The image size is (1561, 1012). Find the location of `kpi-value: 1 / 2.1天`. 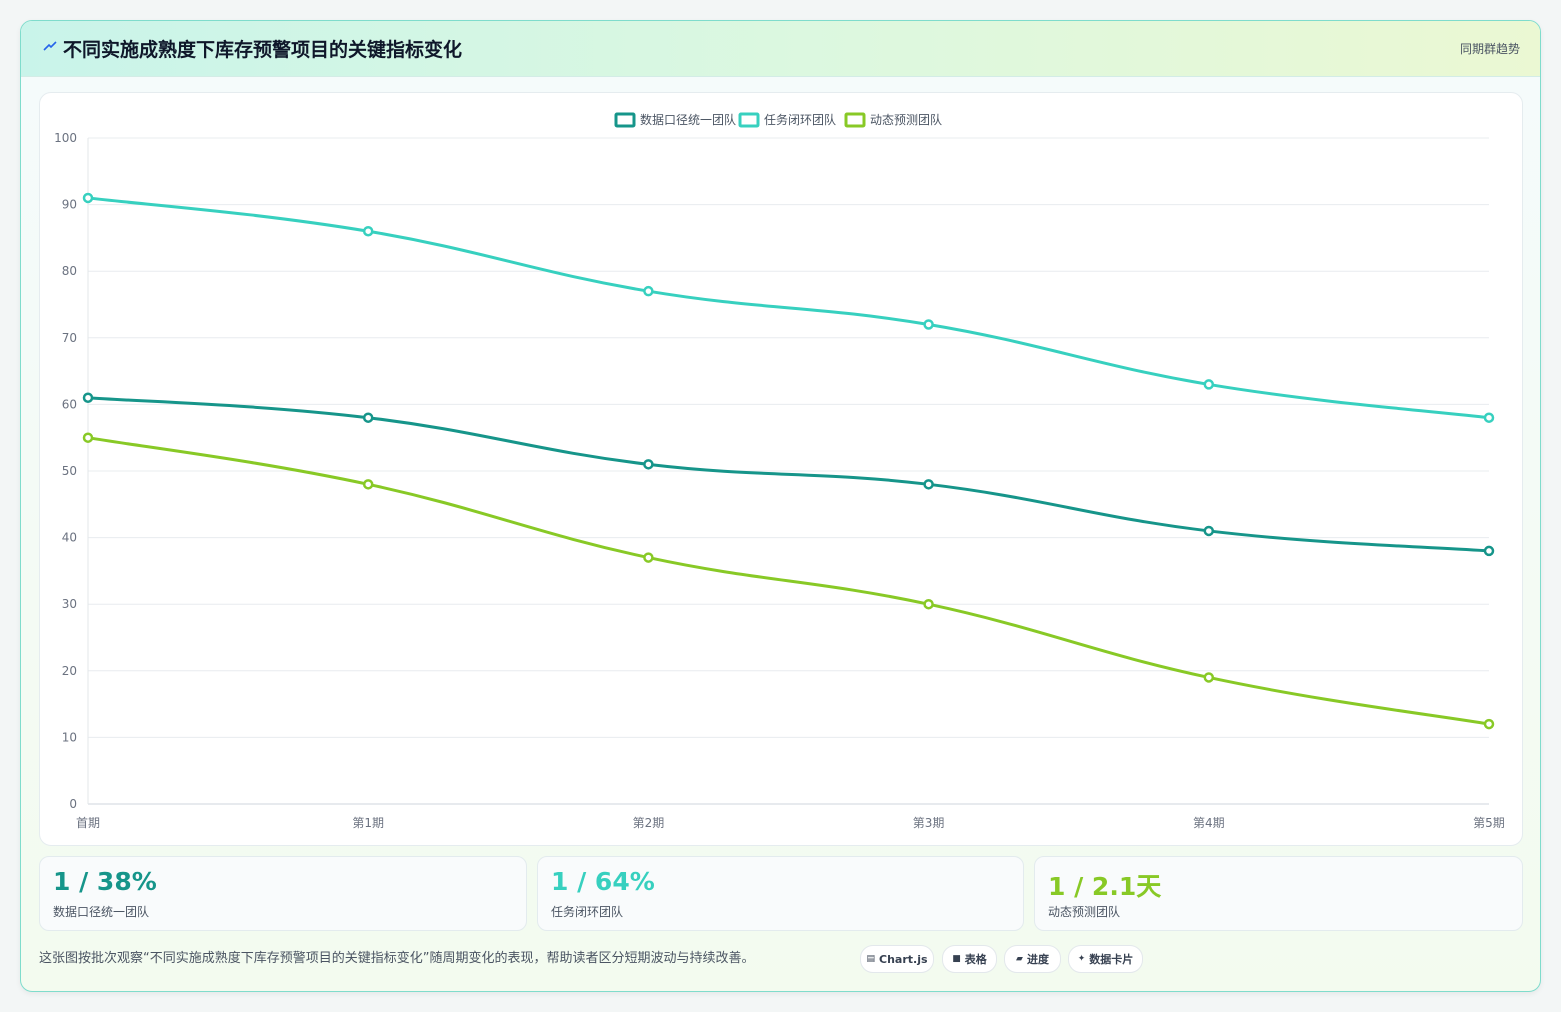

kpi-value: 1 / 2.1天 is located at coordinates (1105, 886).